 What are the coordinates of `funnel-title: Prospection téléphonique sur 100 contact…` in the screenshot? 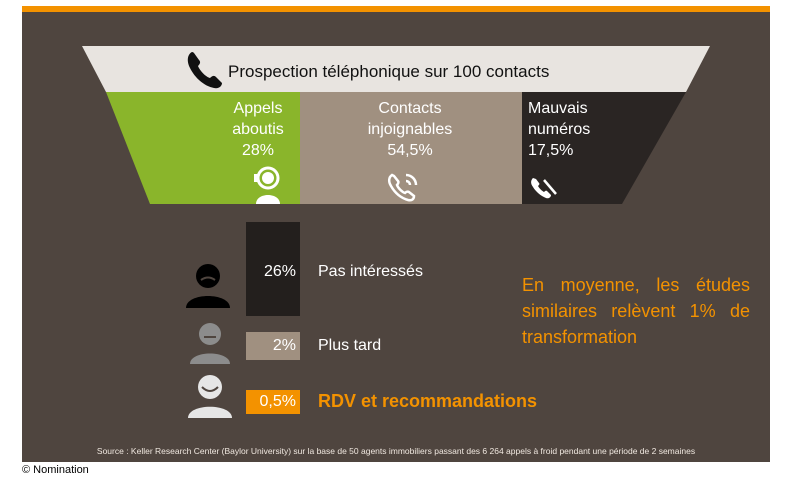 It's located at (389, 71).